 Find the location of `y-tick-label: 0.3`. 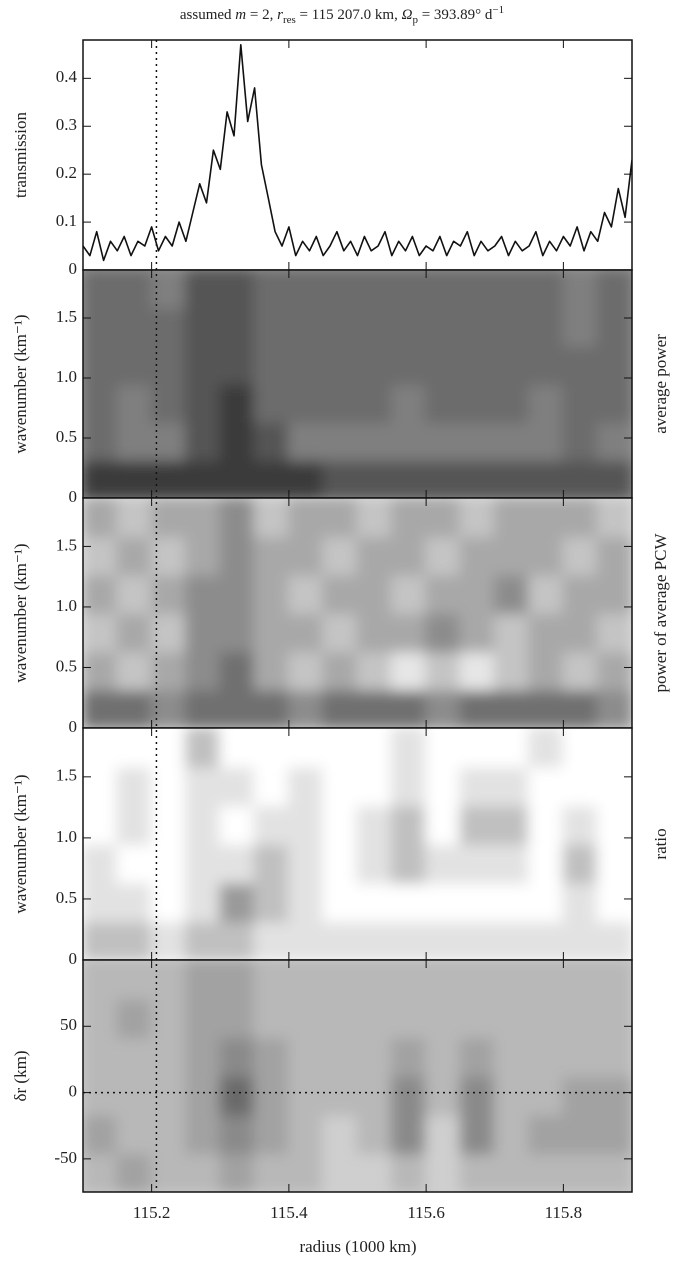

y-tick-label: 0.3 is located at coordinates (66, 124).